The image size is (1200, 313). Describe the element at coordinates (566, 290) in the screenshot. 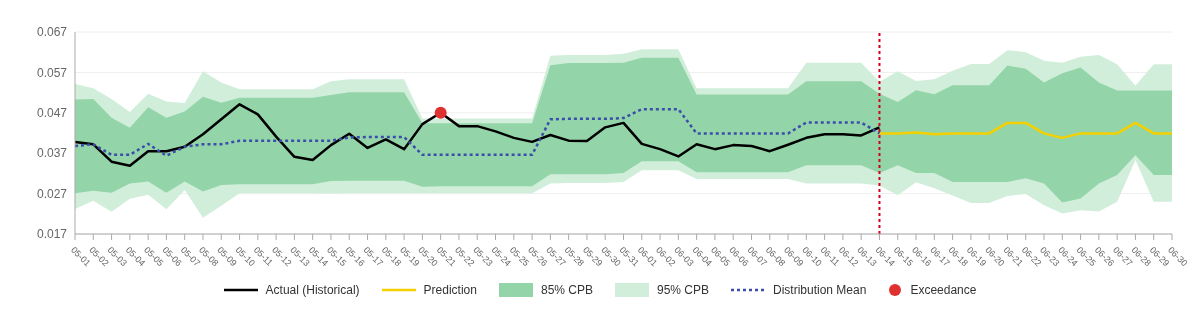

I see `legend-label: 85% CPB` at that location.